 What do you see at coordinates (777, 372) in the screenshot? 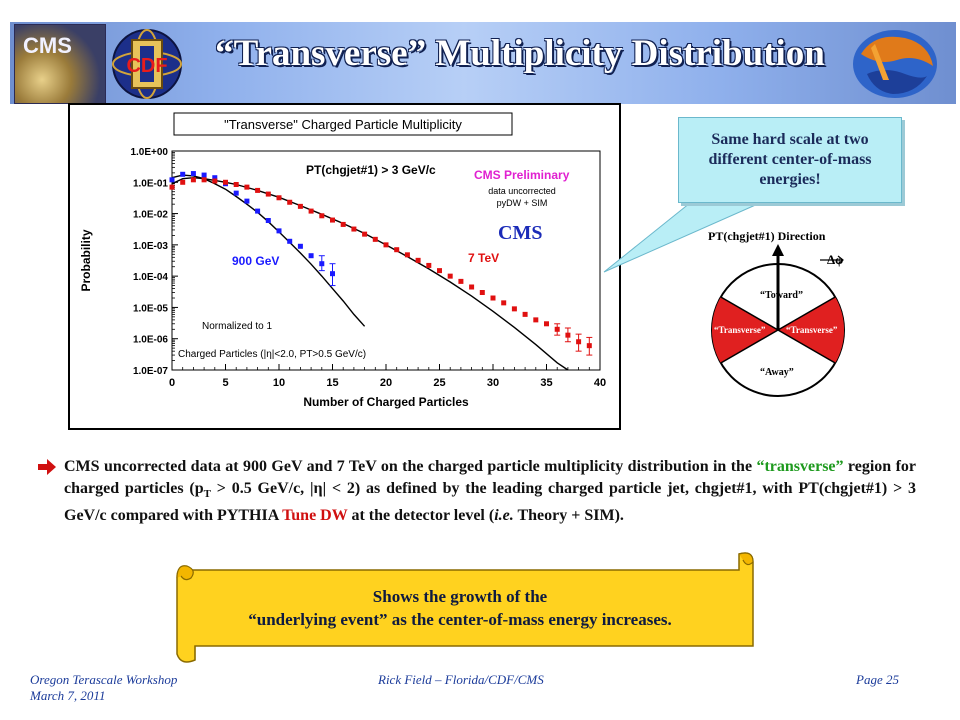
I see `away-label: “Away”` at bounding box center [777, 372].